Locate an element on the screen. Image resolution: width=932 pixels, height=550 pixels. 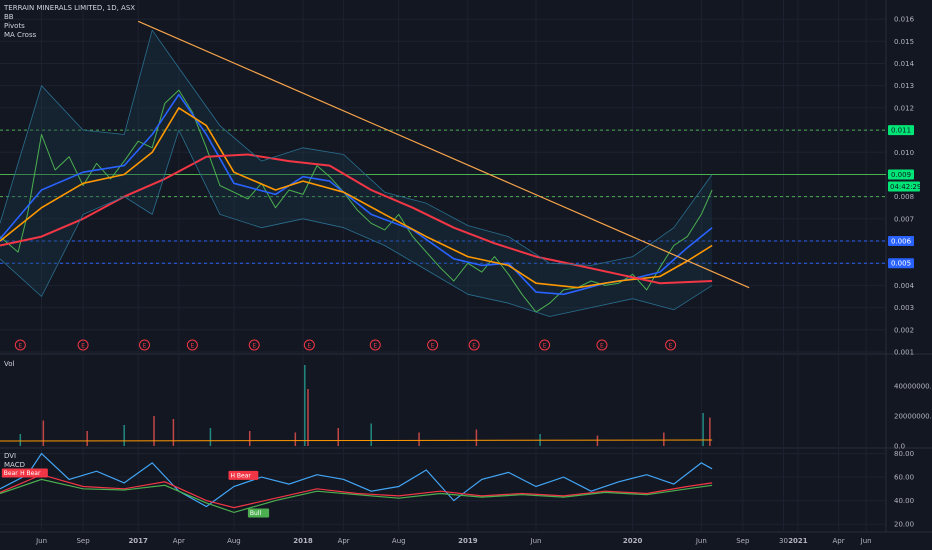
price-level-label: 0.011 is located at coordinates (901, 131).